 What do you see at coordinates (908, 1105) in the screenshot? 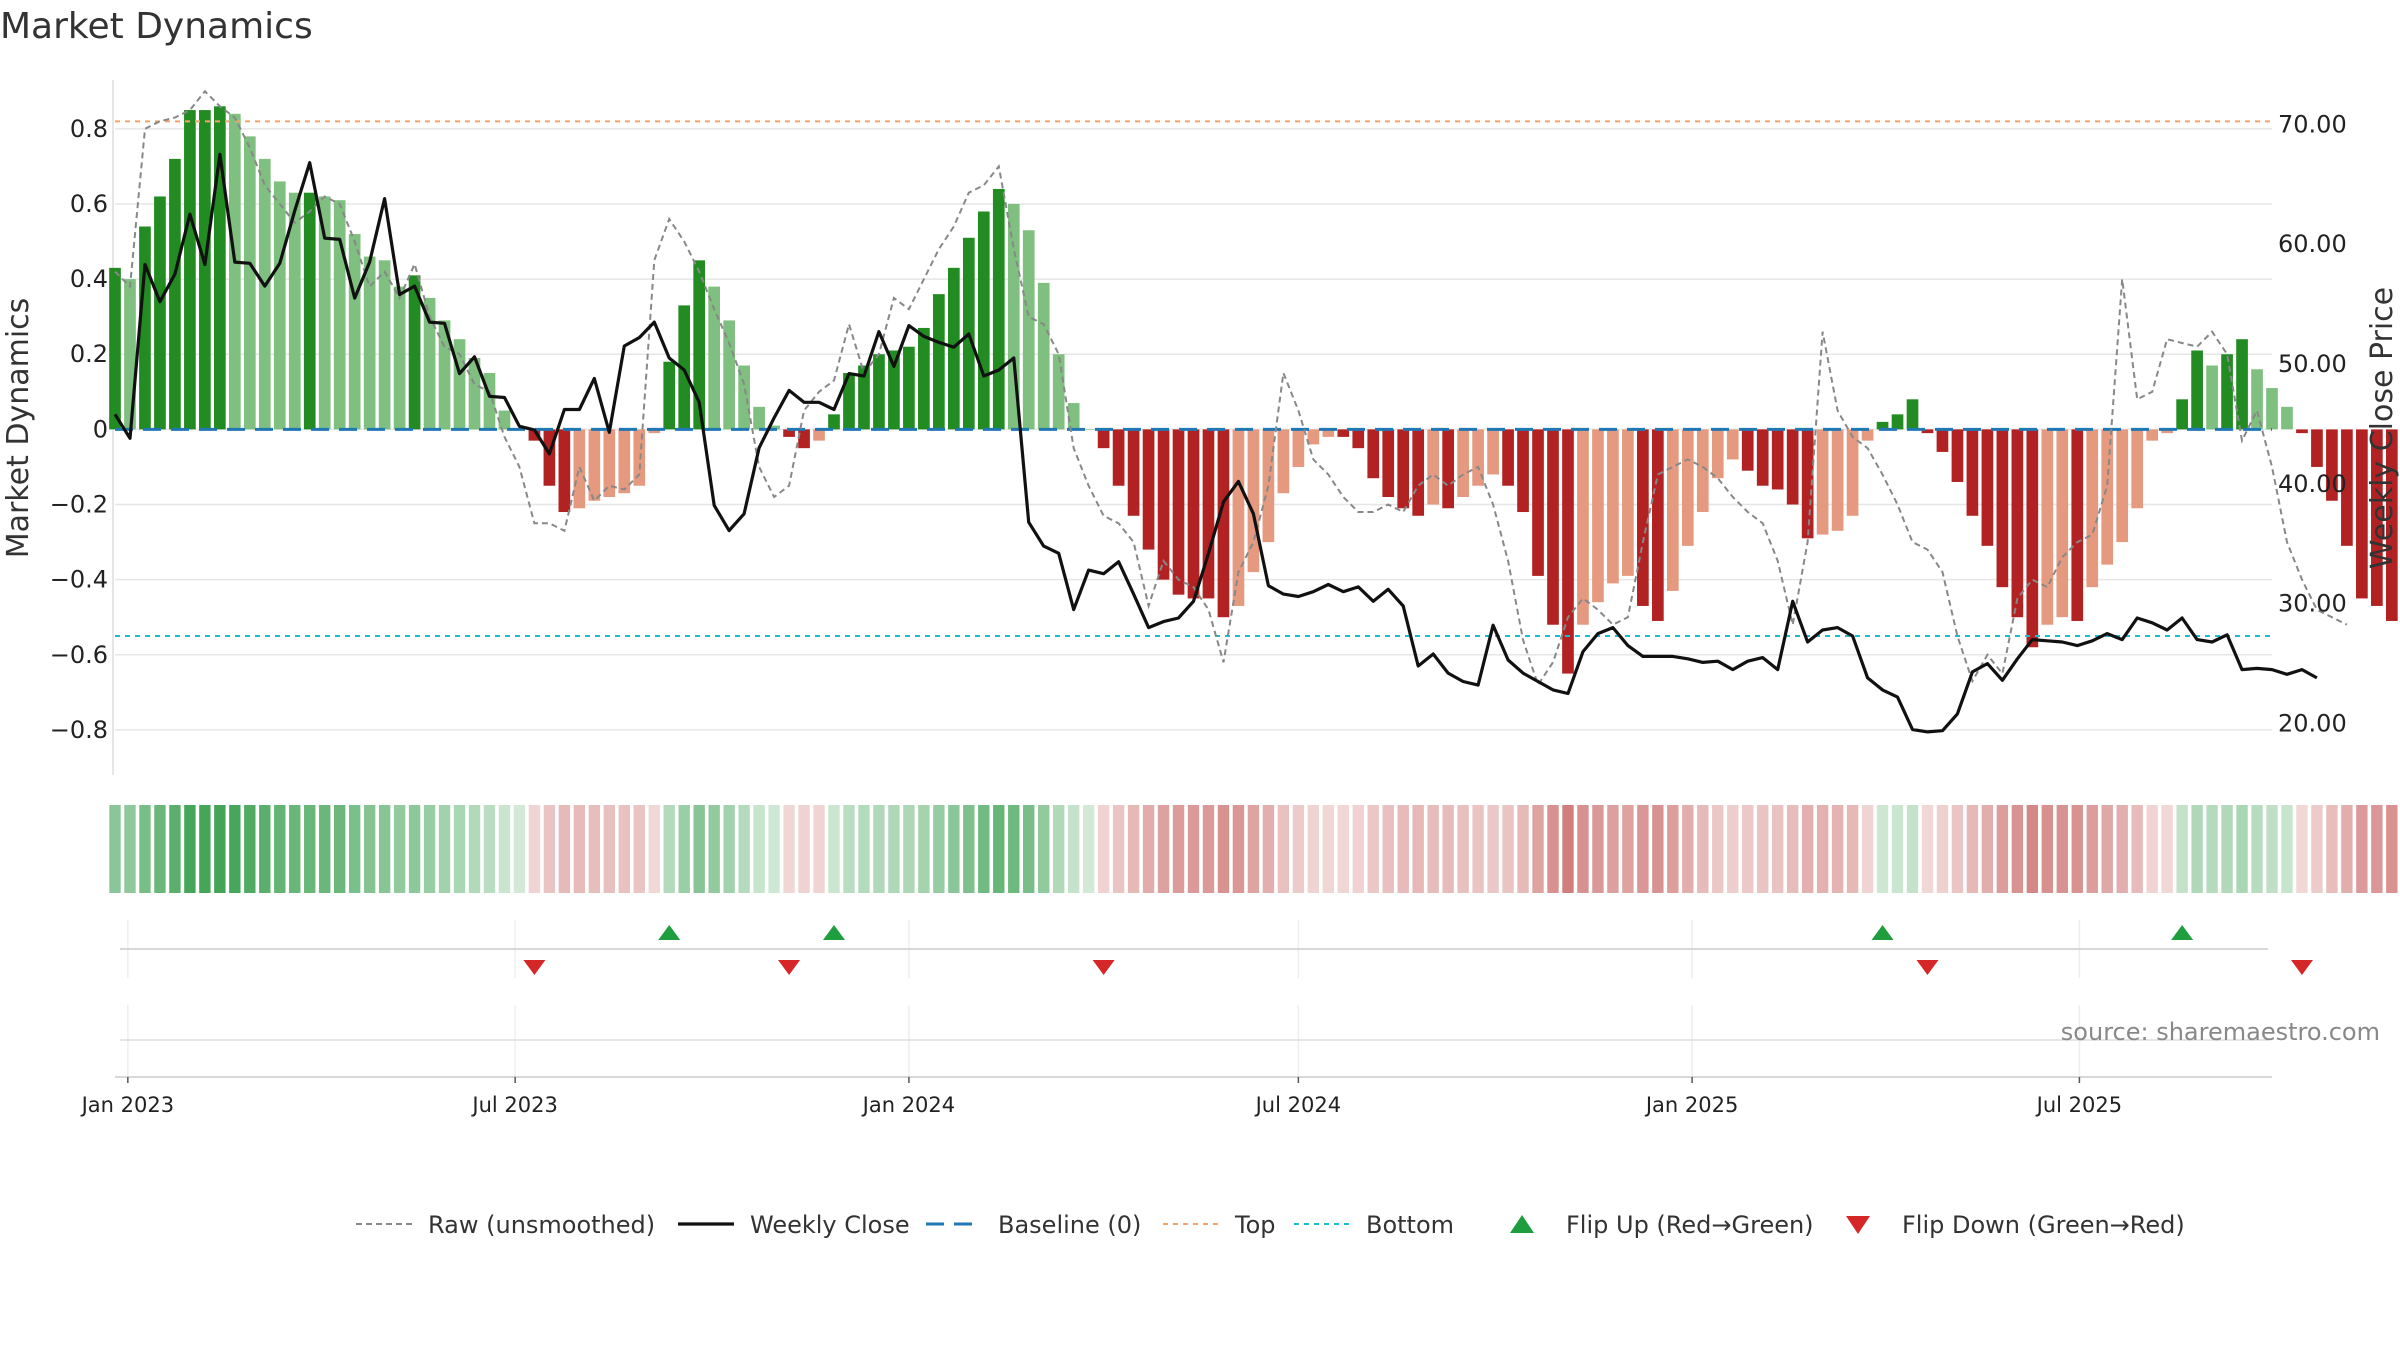
I see `x-tick-label: Jan 2024` at bounding box center [908, 1105].